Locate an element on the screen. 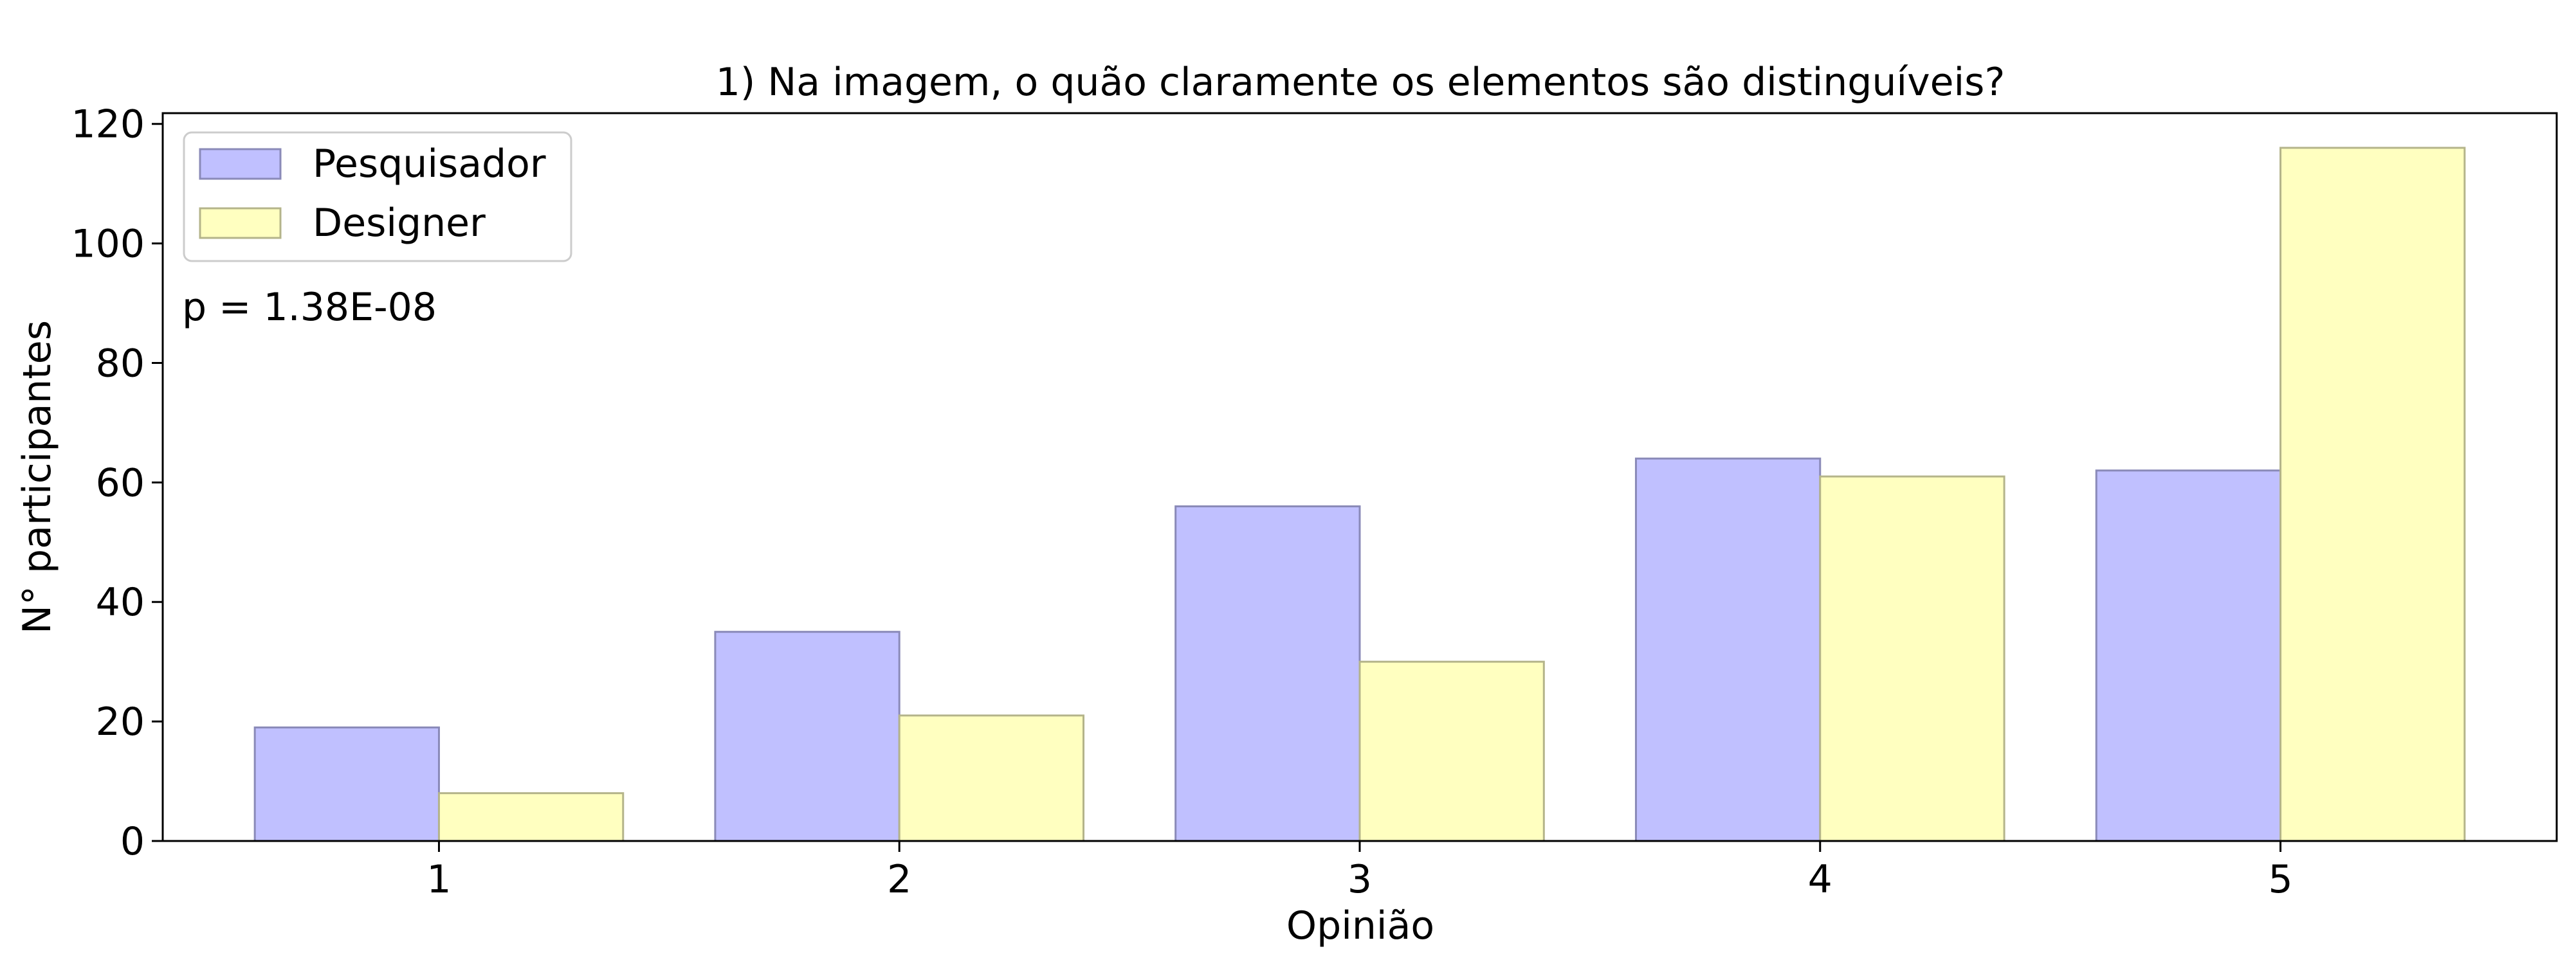 This screenshot has height=967, width=2576. x-tick-label: 3 is located at coordinates (1360, 879).